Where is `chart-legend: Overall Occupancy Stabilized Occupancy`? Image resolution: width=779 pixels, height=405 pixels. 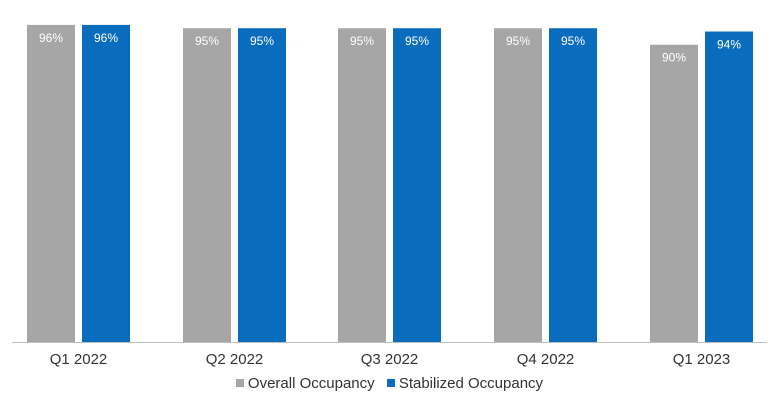
chart-legend: Overall Occupancy Stabilized Occupancy is located at coordinates (389, 383).